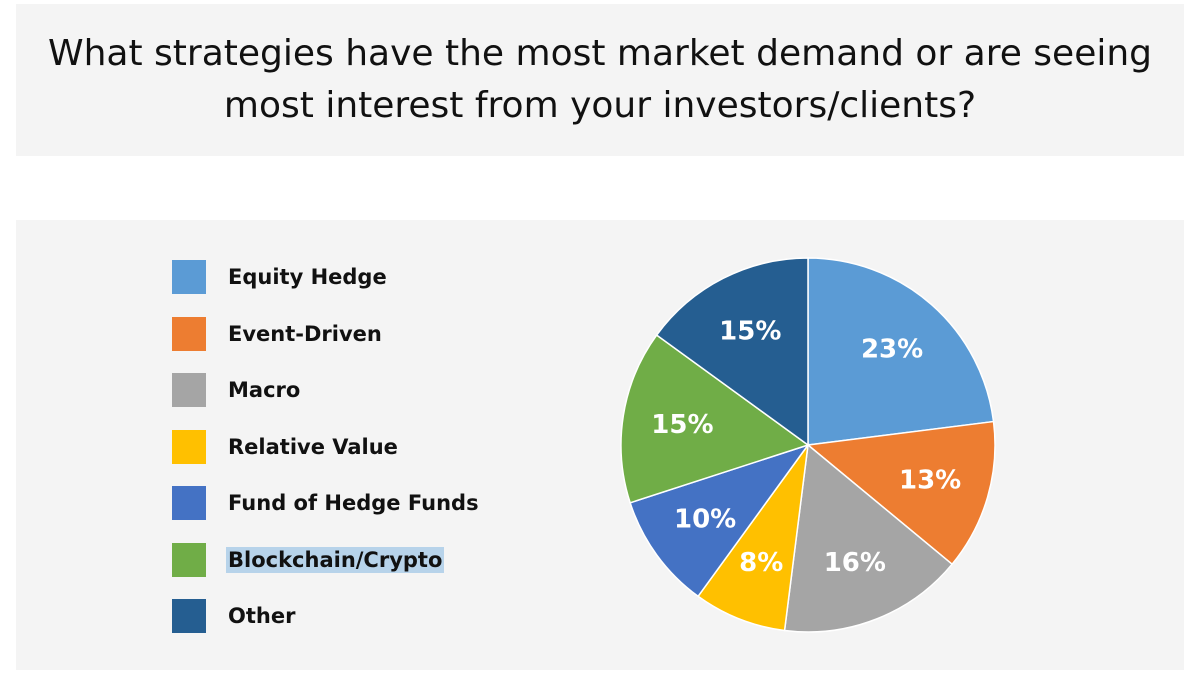 Image resolution: width=1200 pixels, height=676 pixels. Describe the element at coordinates (892, 350) in the screenshot. I see `slice-label: 23%` at that location.